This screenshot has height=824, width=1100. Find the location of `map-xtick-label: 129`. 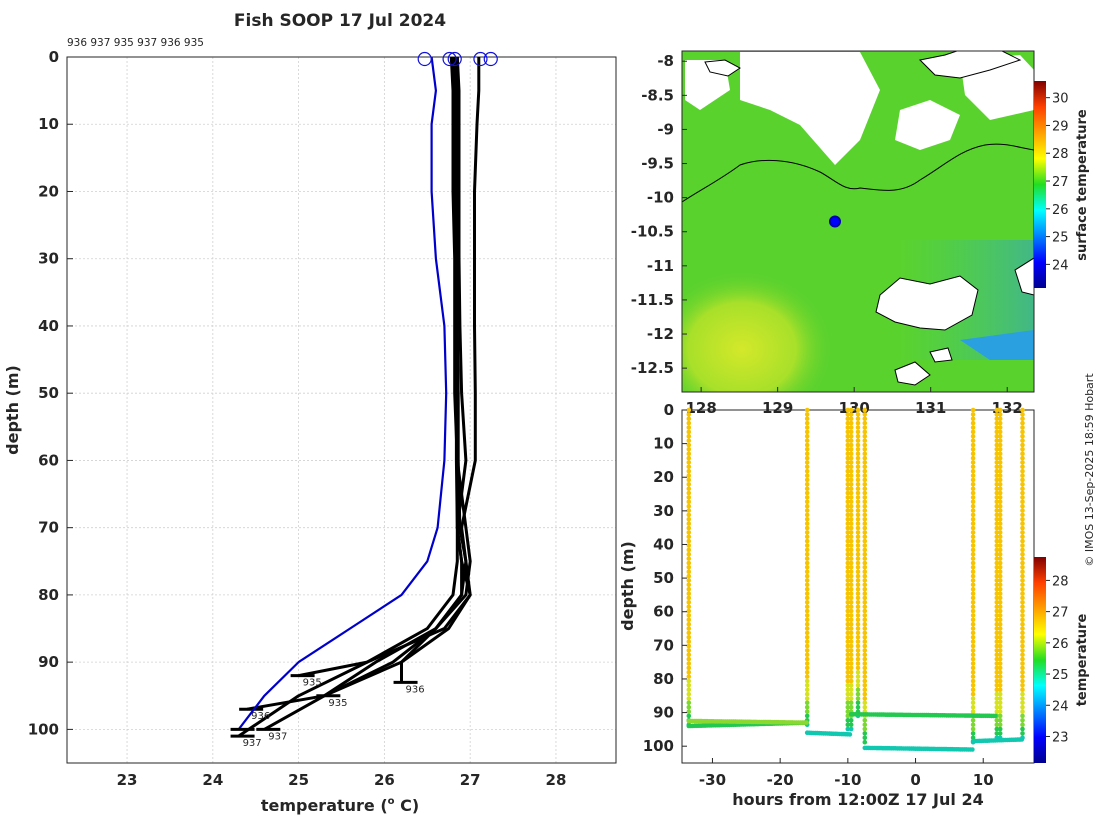

map-xtick-label: 129 is located at coordinates (777, 408).